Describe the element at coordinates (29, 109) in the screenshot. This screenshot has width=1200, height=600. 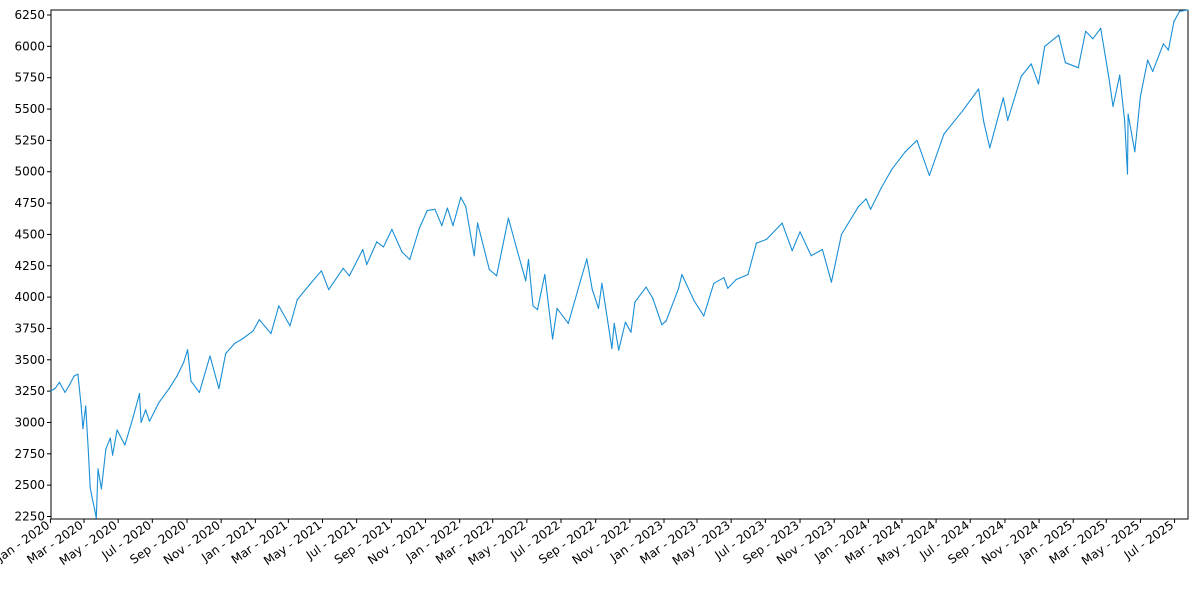
I see `y-tick-label: 5500` at that location.